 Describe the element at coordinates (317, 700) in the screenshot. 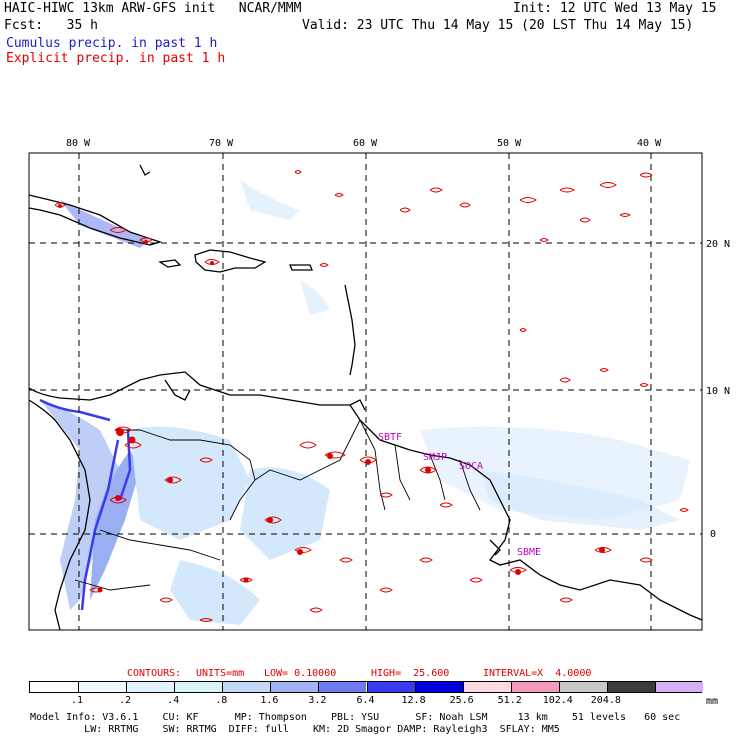

I see `colorbar-tick-label: 3.2` at that location.